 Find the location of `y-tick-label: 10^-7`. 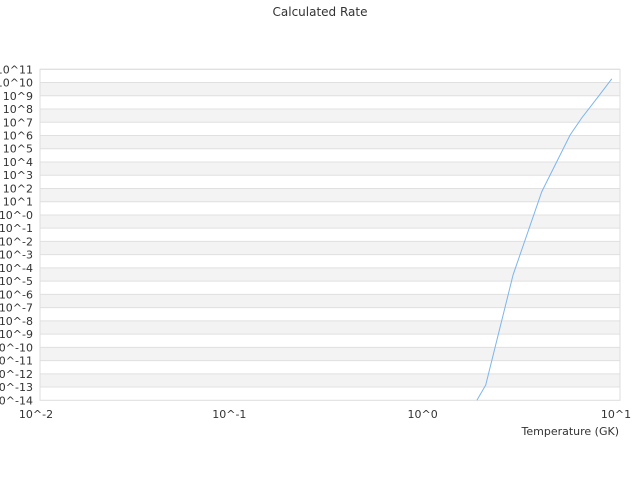

y-tick-label: 10^-7 is located at coordinates (16, 308).